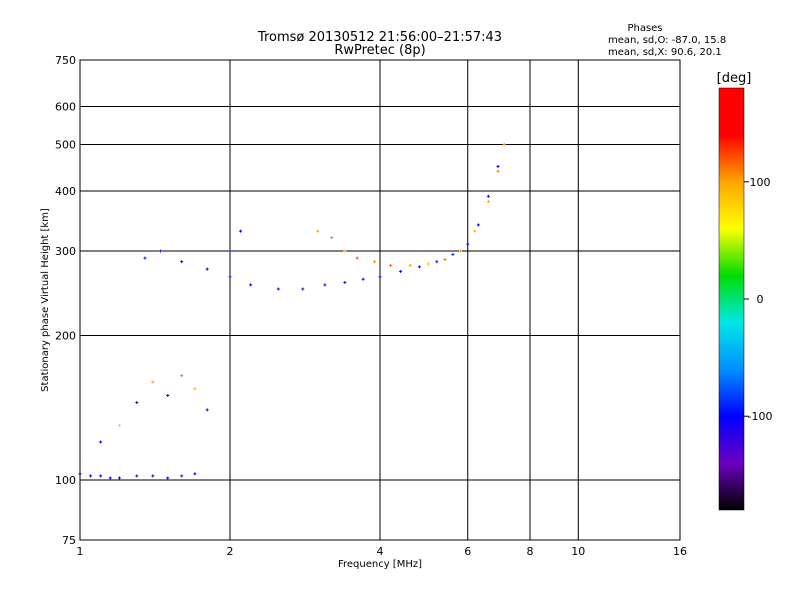 The height and width of the screenshot is (600, 800). What do you see at coordinates (65, 336) in the screenshot?
I see `y-tick-label-2: 200` at bounding box center [65, 336].